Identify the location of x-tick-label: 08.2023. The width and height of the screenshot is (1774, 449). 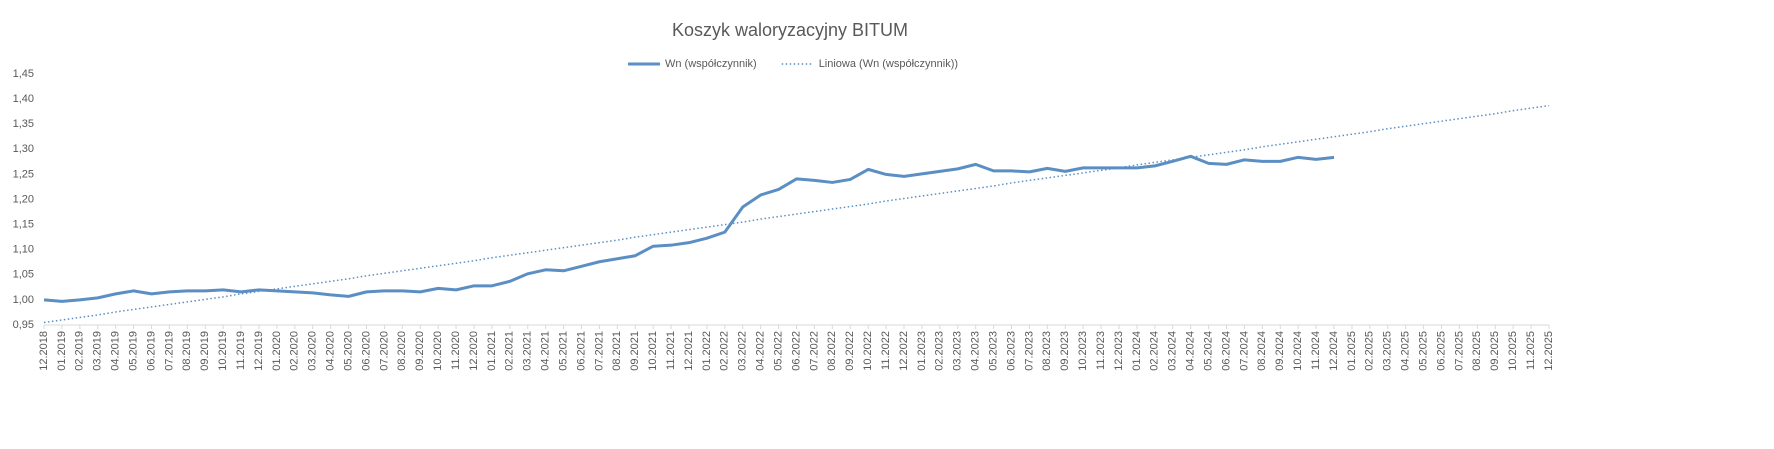
(1047, 351).